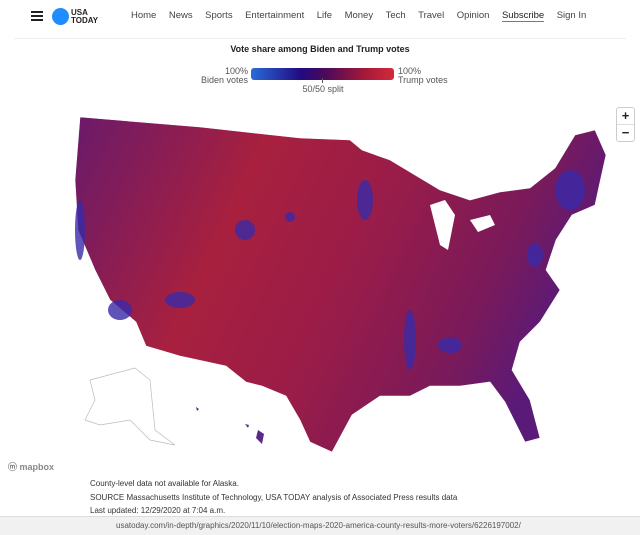 This screenshot has height=535, width=640. I want to click on logo-text: USA TODAY, so click(84, 17).